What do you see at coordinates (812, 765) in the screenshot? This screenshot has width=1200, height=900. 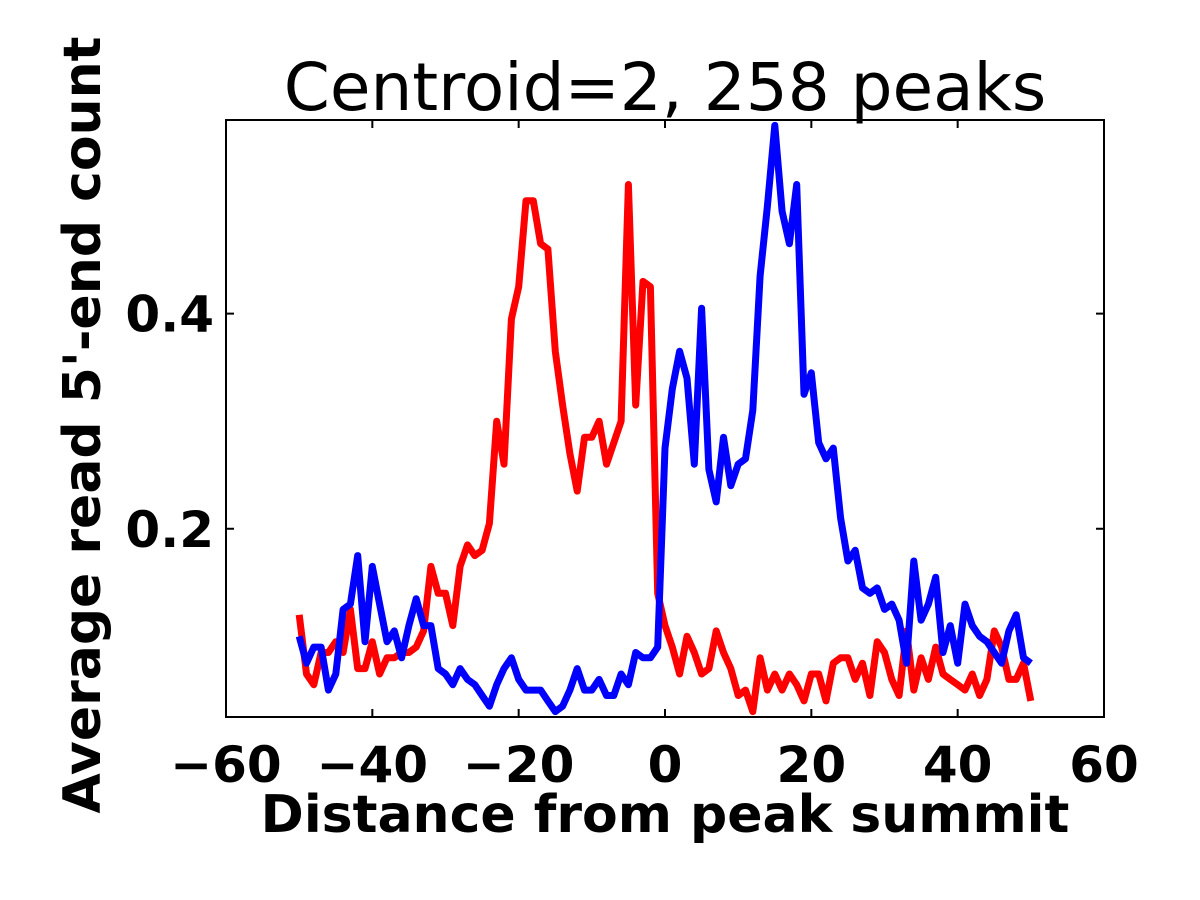 I see `x-tick-label: 20` at bounding box center [812, 765].